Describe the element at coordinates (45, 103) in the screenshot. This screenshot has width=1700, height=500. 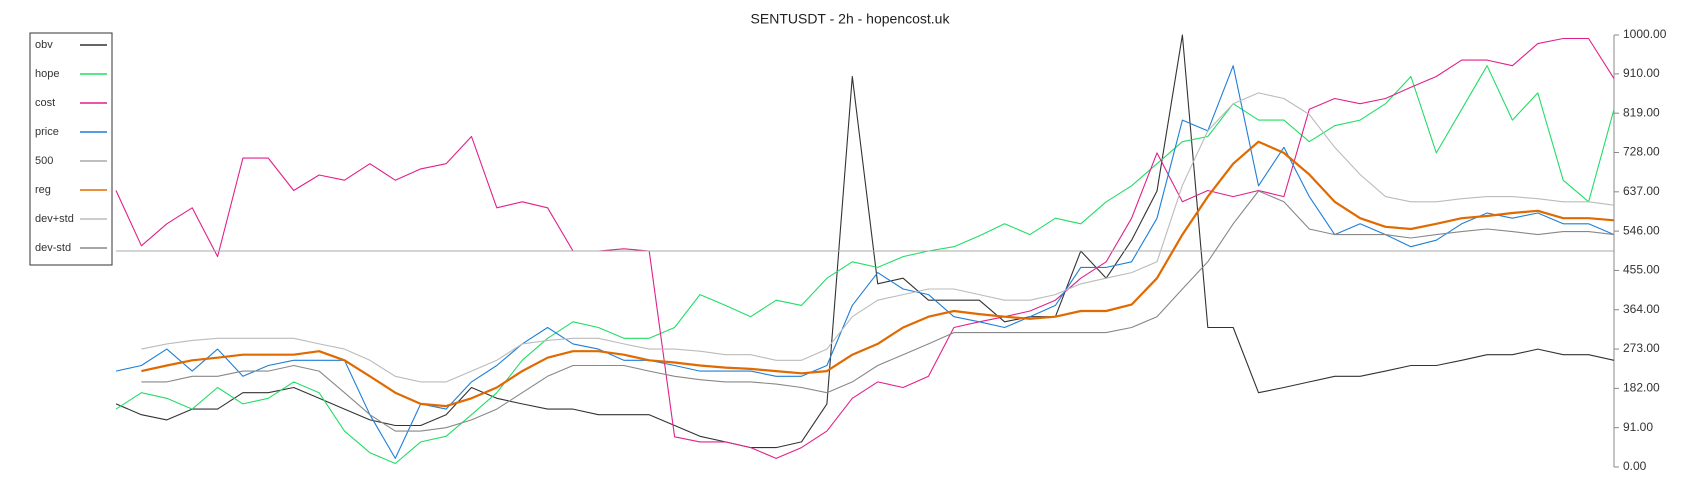
I see `legend-label: cost` at that location.